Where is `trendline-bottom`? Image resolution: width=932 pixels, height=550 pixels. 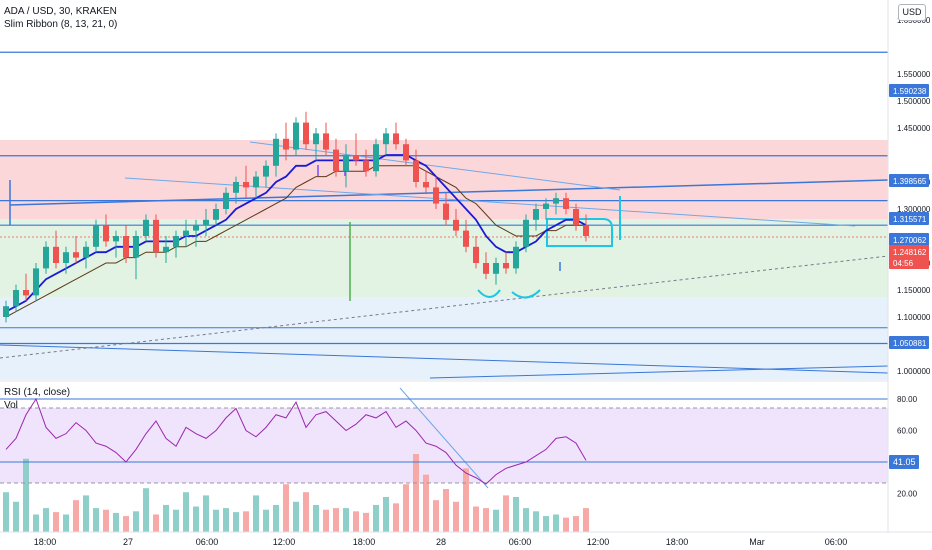
trendline-bottom is located at coordinates (659, 372).